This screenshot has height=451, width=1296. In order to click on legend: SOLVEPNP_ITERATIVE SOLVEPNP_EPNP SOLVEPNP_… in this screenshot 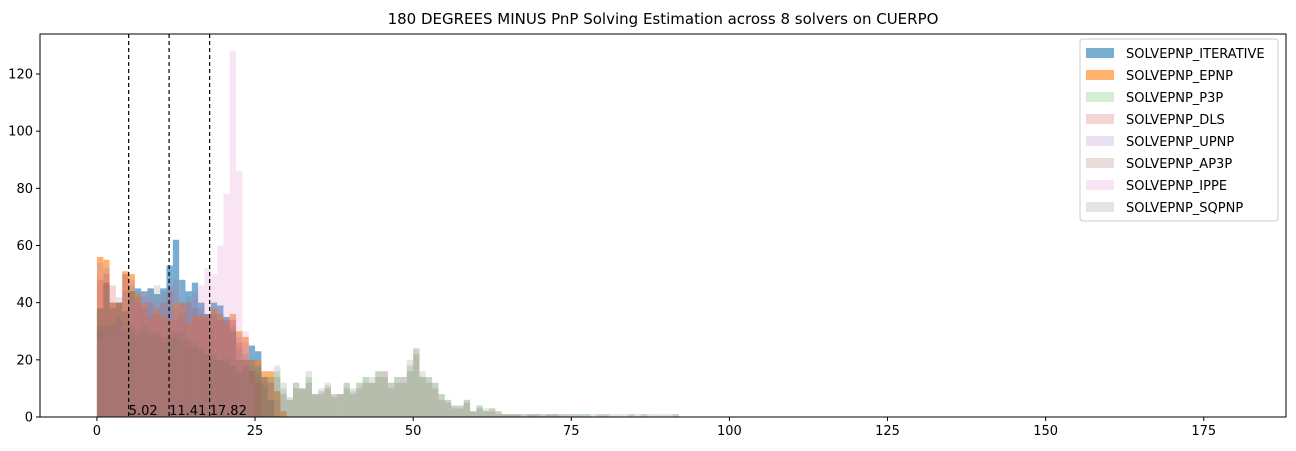, I will do `click(1179, 130)`.